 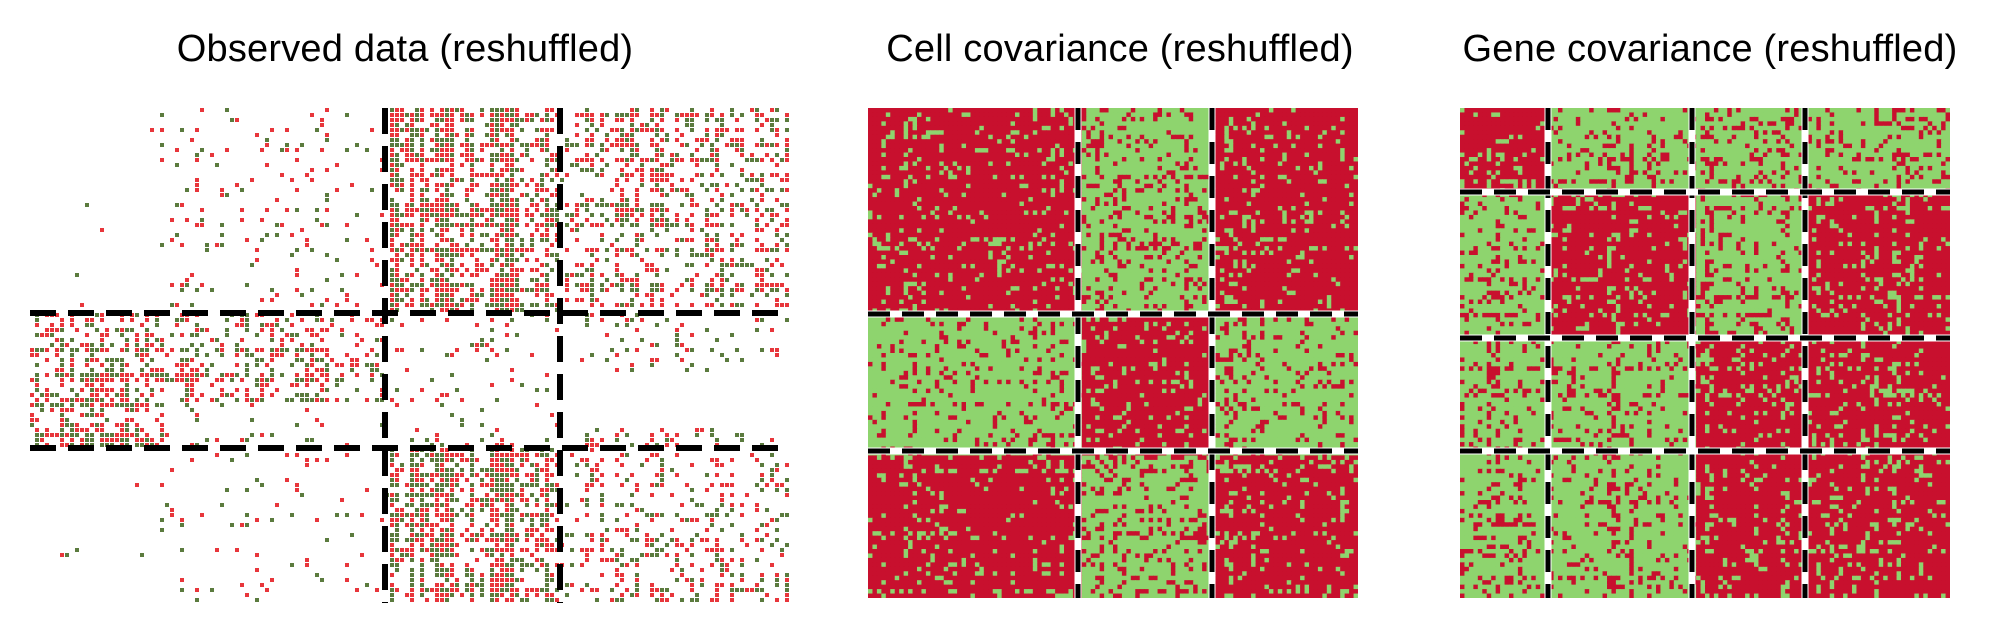 I want to click on observed-data-title: Observed data (reshuffled), so click(x=405, y=49).